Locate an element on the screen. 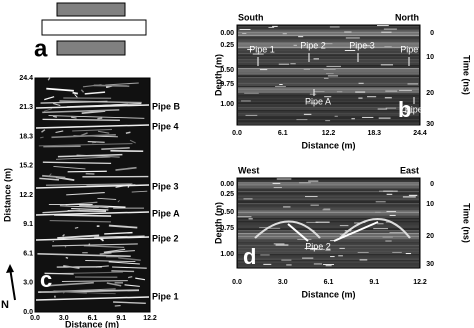 Image resolution: width=474 pixels, height=328 pixels. depth-tick-label: 0.75 is located at coordinates (227, 228).